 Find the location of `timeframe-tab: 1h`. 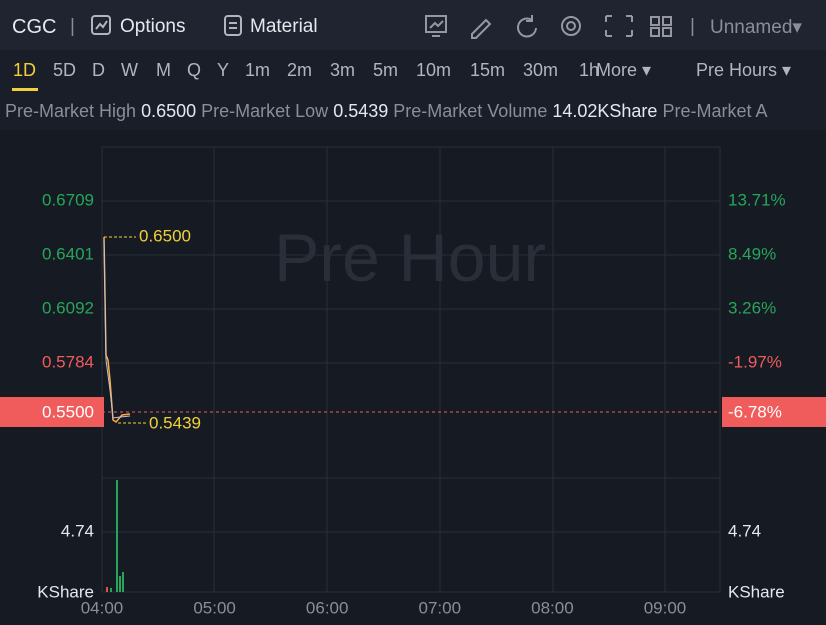

timeframe-tab: 1h is located at coordinates (589, 70).